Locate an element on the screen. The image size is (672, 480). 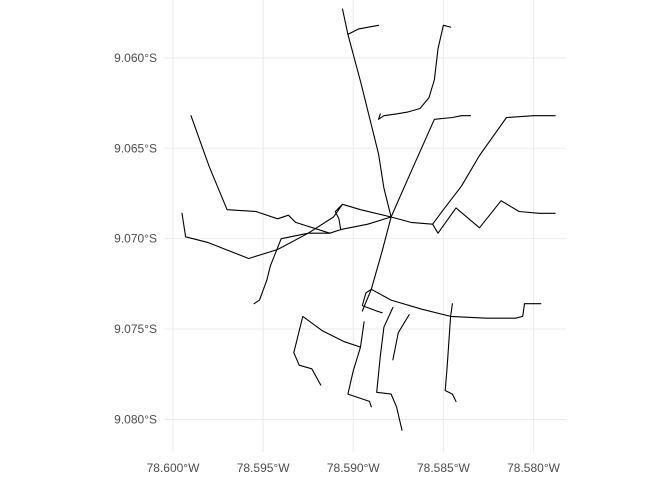
x-tick-label-0: 78.600°W is located at coordinates (174, 468).